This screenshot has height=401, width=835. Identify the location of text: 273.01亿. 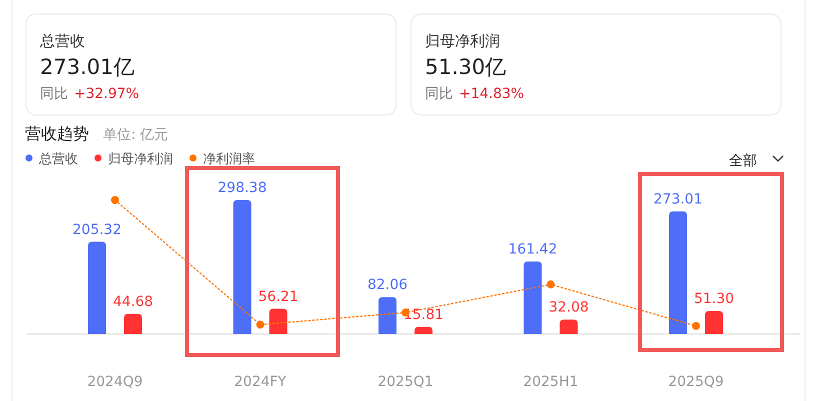
(87, 67).